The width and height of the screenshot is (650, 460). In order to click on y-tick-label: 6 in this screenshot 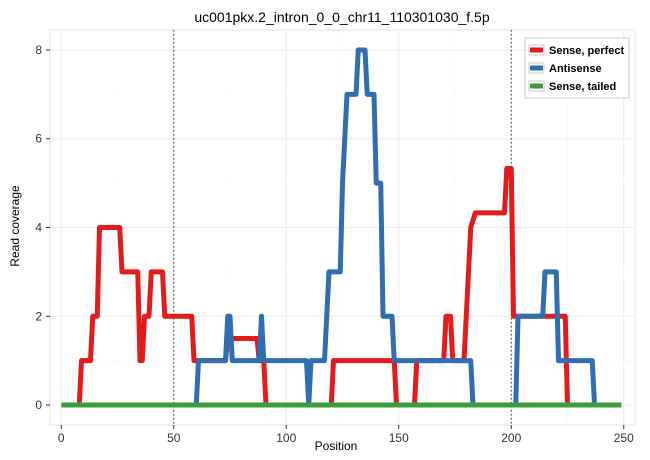, I will do `click(38, 139)`.